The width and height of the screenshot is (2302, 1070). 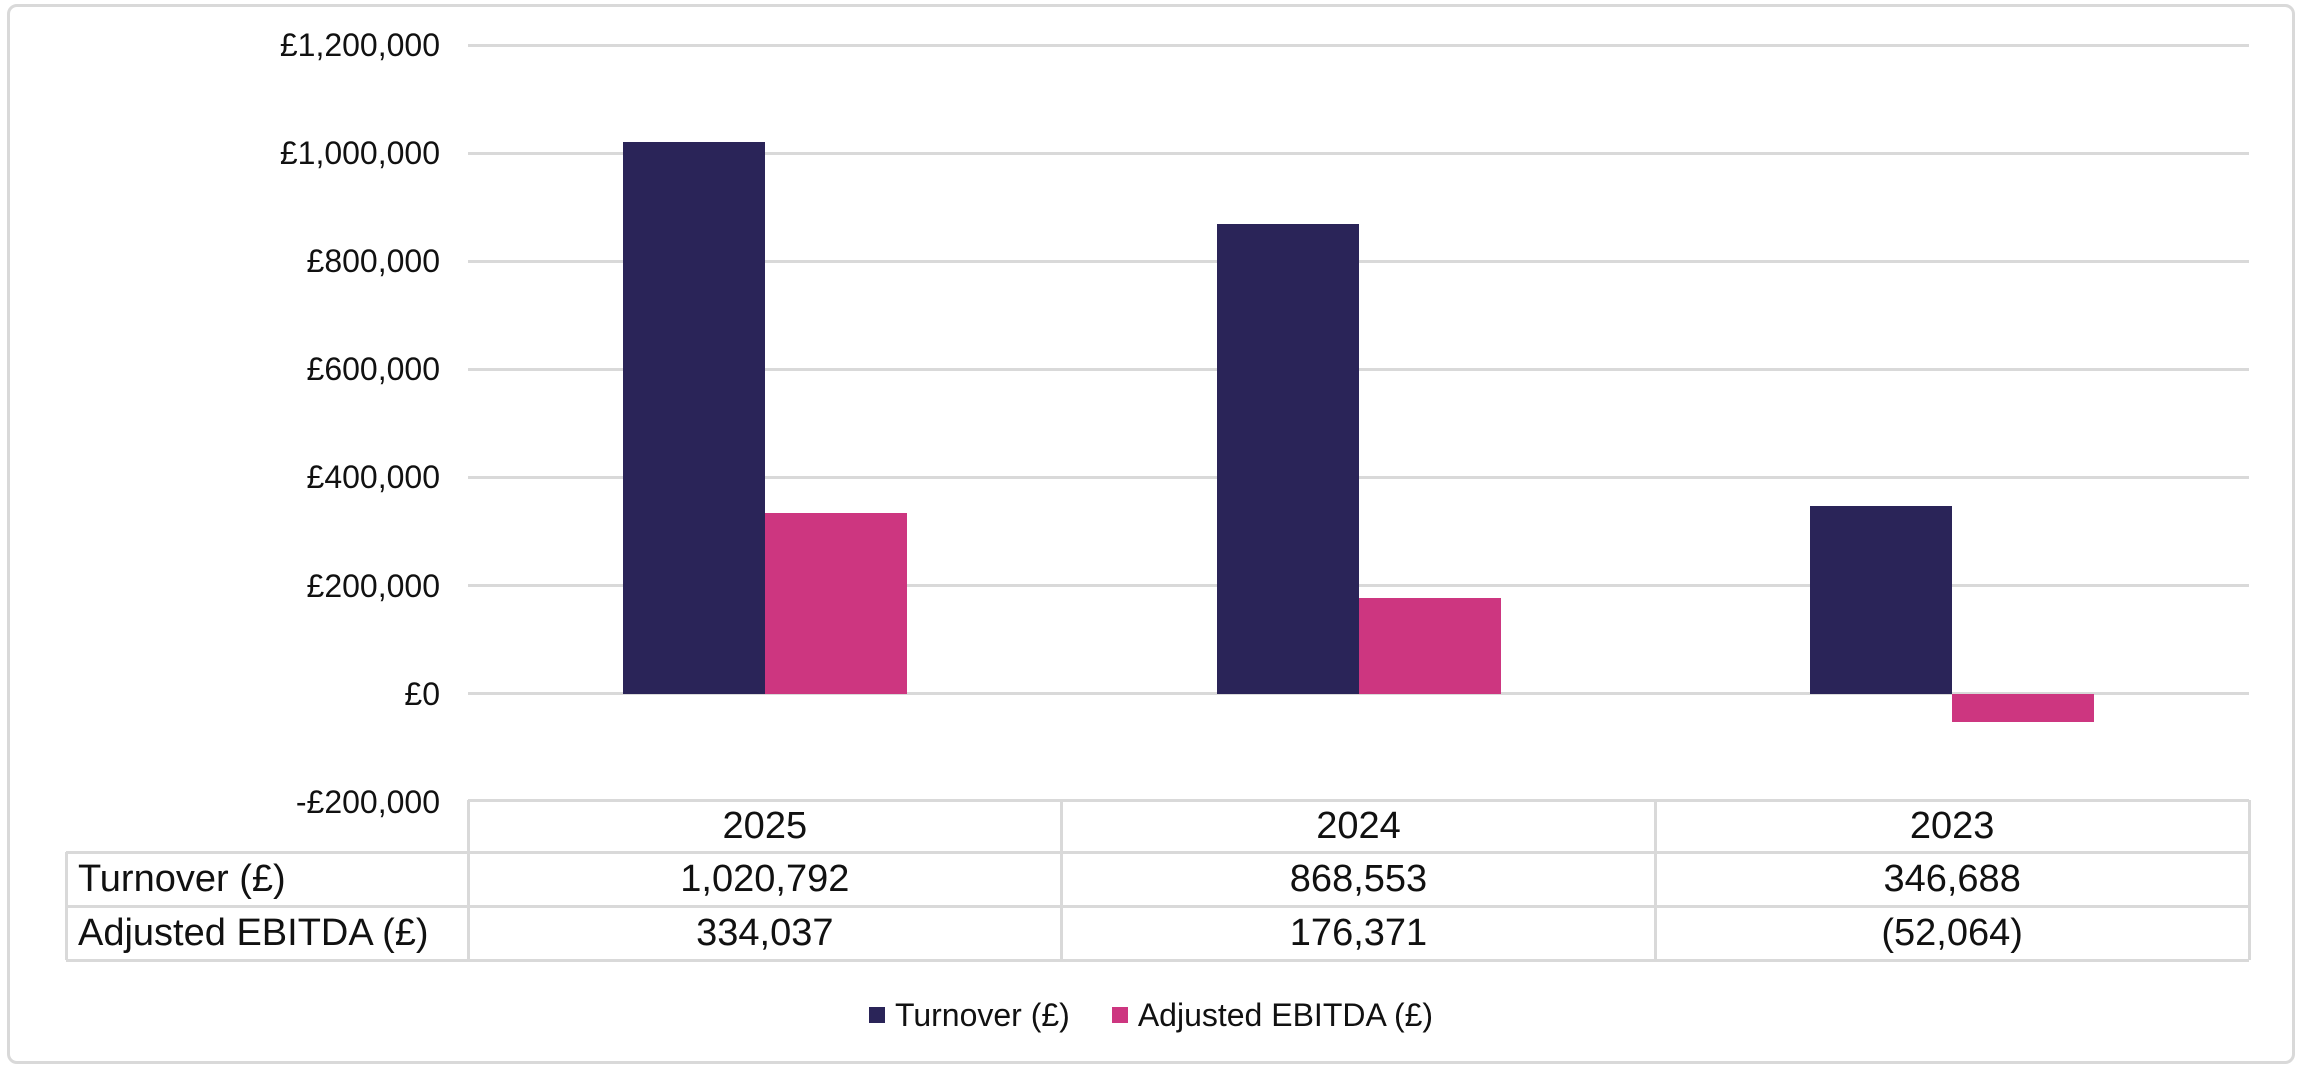 I want to click on table-border-bottom, so click(x=1157, y=960).